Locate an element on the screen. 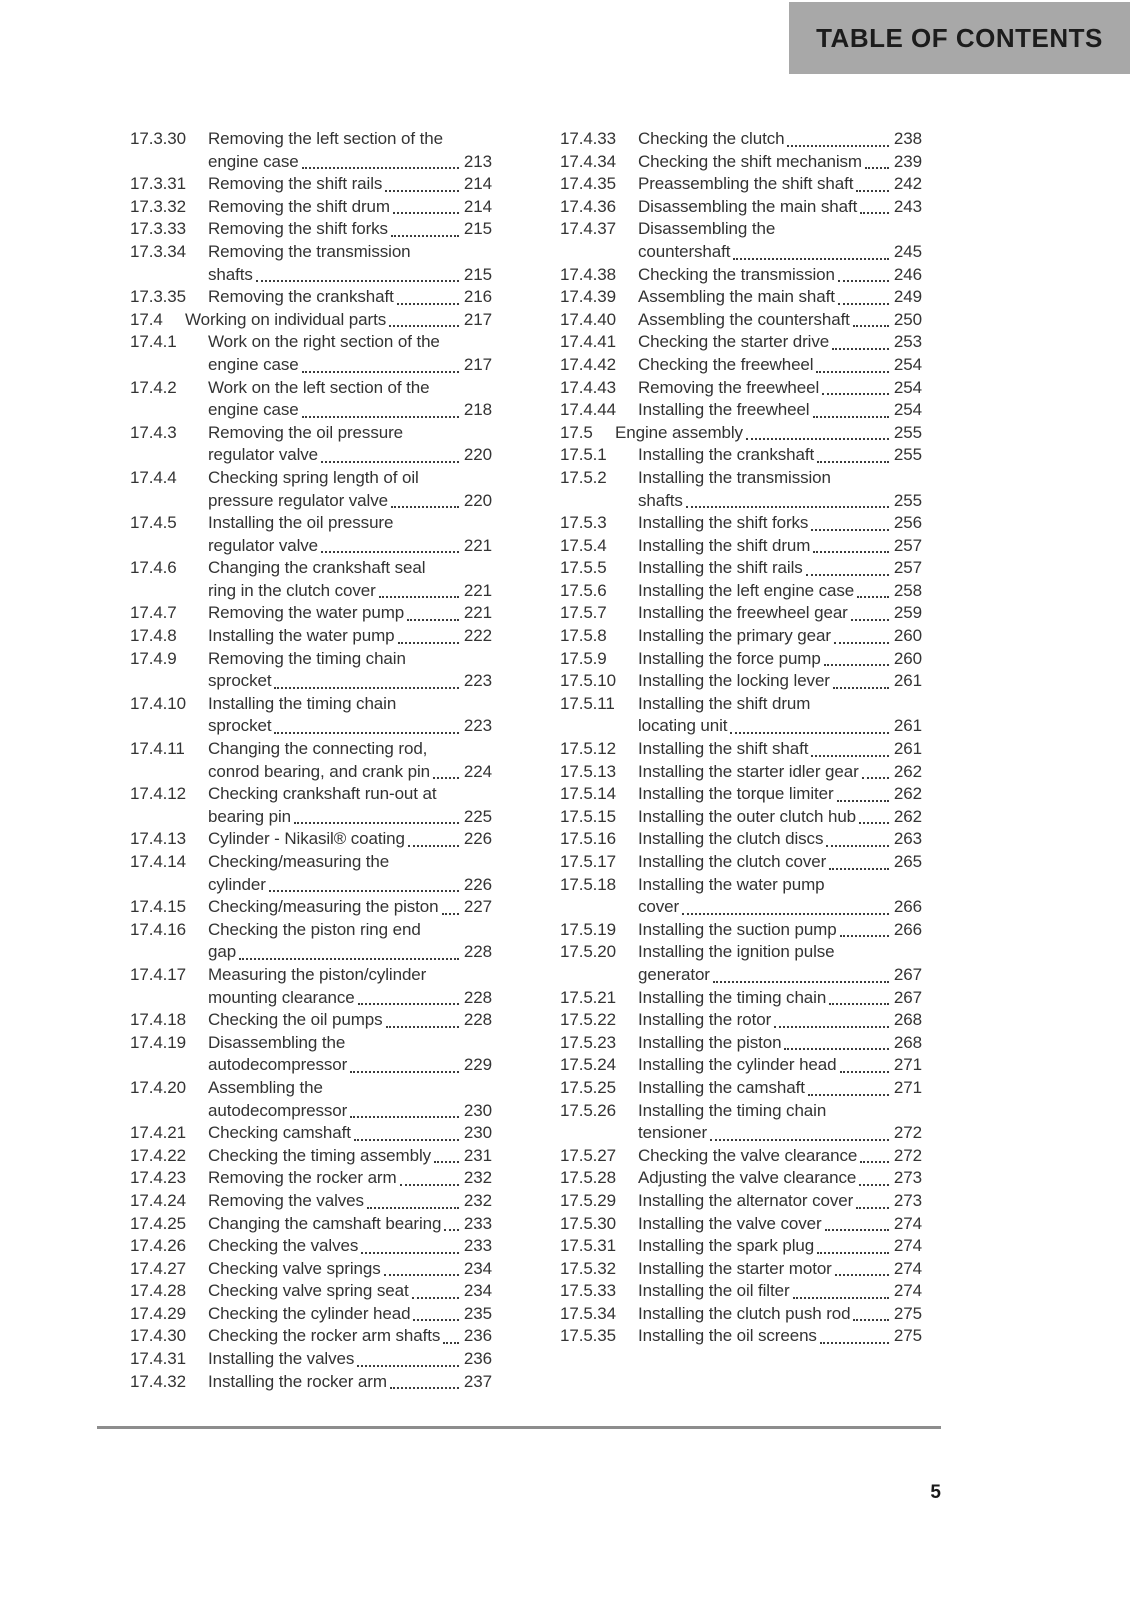 This screenshot has height=1600, width=1130. toc-entry: 17.4.42 Checking the freewheel 254 is located at coordinates (741, 365).